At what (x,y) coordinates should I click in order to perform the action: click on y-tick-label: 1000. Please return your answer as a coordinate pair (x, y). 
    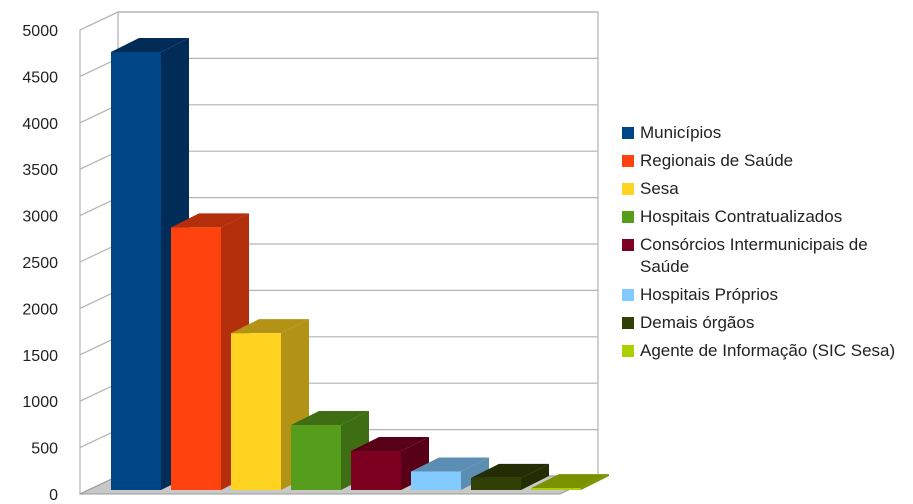
    Looking at the image, I should click on (40, 402).